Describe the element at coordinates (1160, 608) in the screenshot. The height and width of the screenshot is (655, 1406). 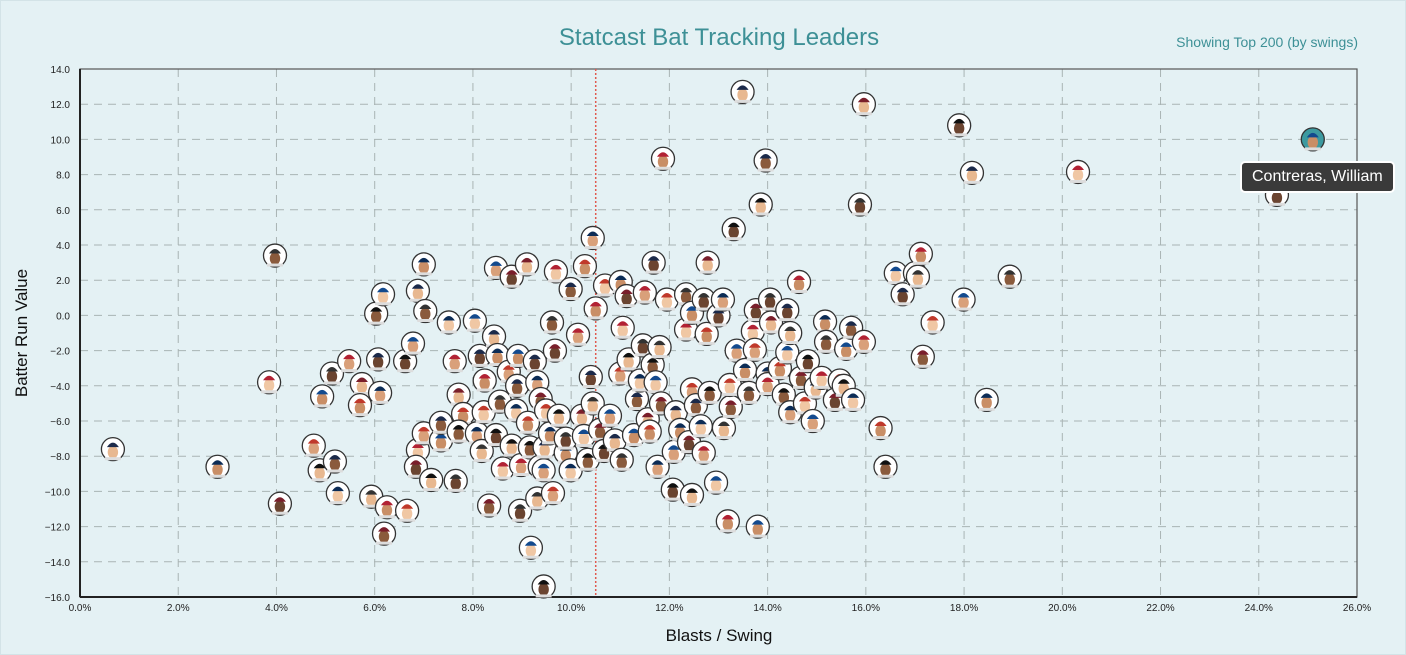
I see `x-tick-label: 22.0%` at that location.